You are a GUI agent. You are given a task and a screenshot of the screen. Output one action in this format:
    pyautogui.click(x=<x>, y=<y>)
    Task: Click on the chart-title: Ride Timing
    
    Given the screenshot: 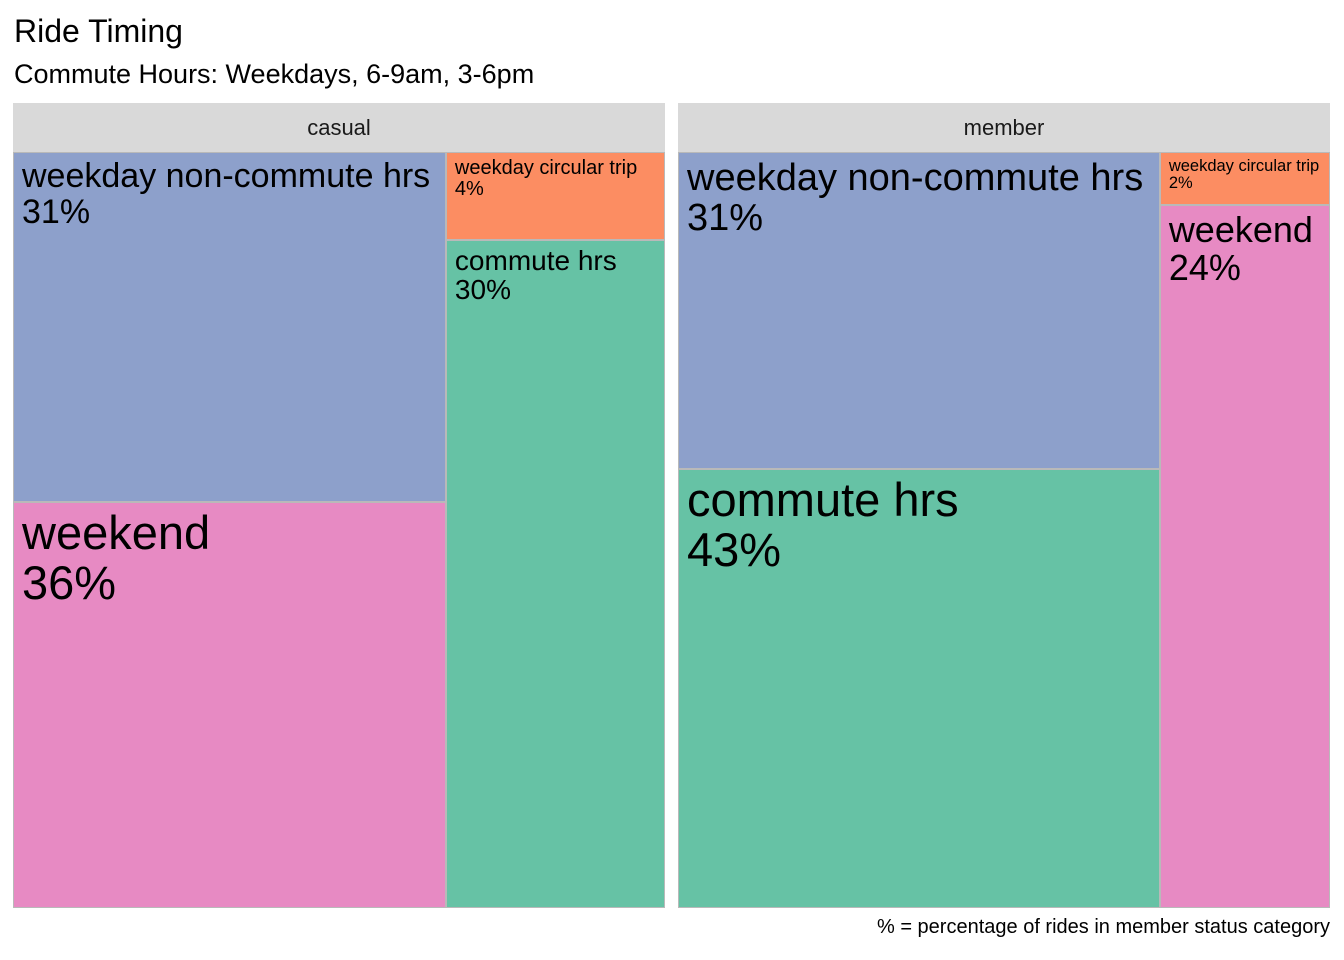 What is the action you would take?
    pyautogui.click(x=98, y=31)
    